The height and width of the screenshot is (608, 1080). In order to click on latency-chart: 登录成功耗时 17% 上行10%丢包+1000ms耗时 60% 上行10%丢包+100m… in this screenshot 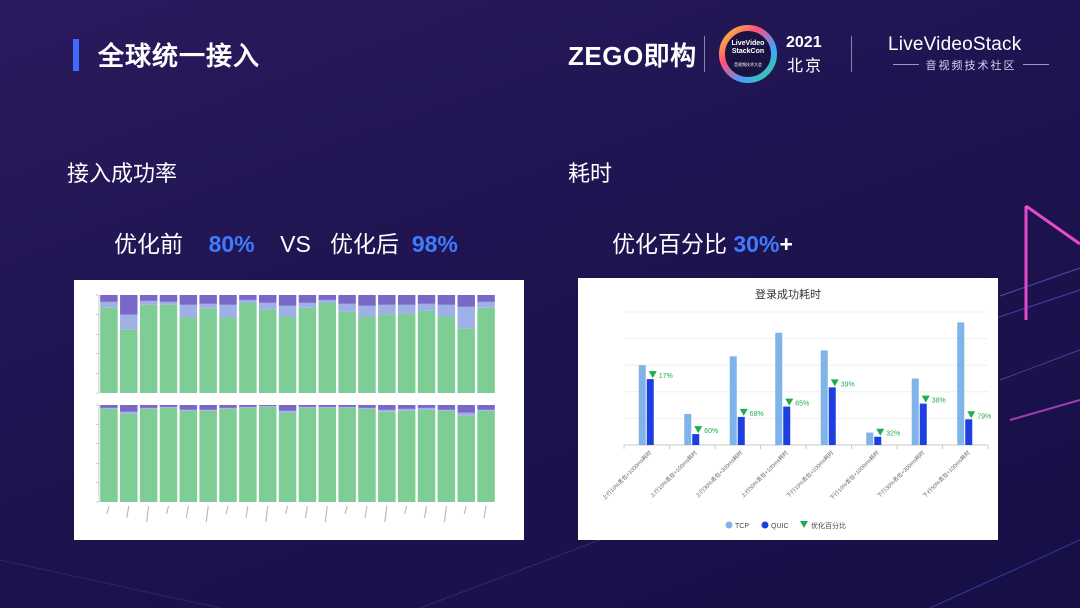, I will do `click(795, 408)`.